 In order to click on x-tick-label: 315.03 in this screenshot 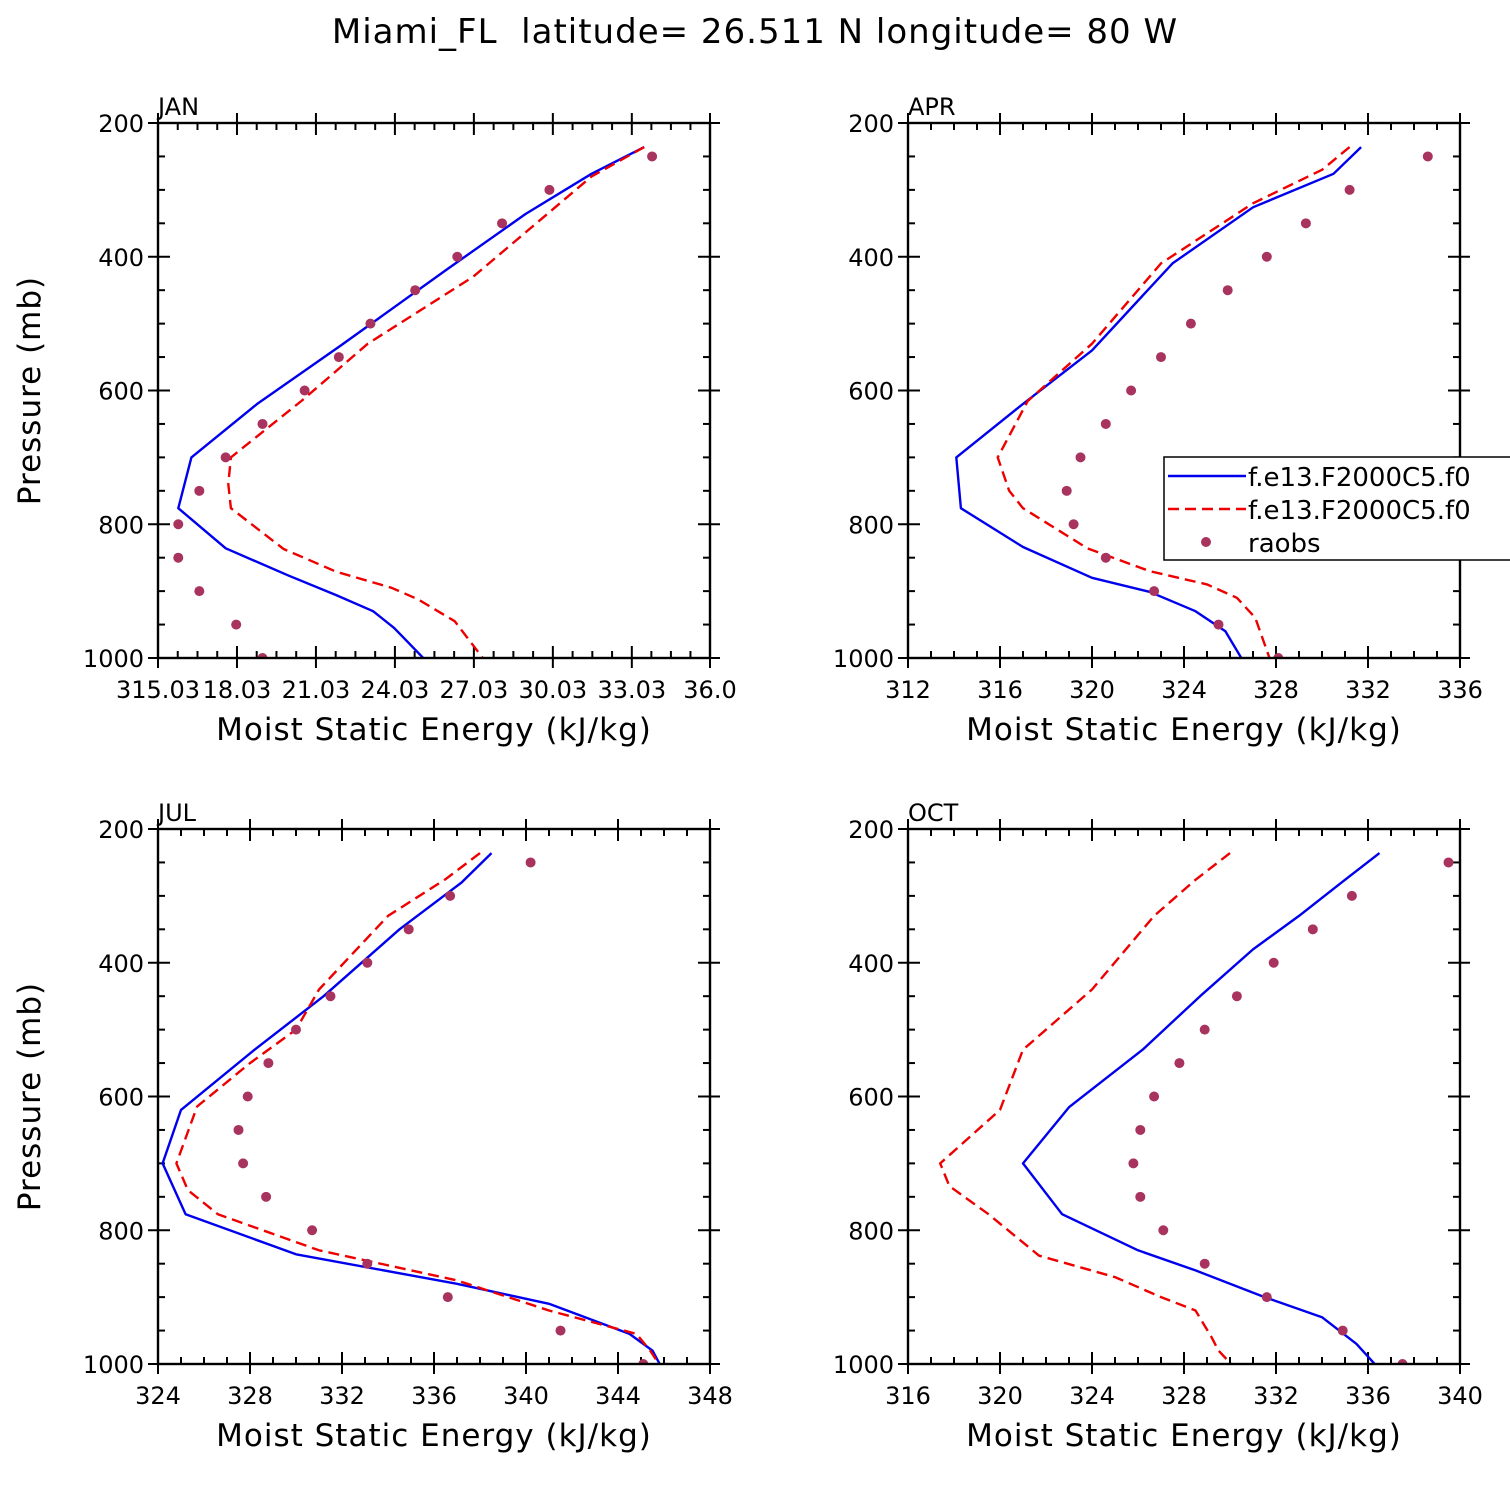, I will do `click(158, 690)`.